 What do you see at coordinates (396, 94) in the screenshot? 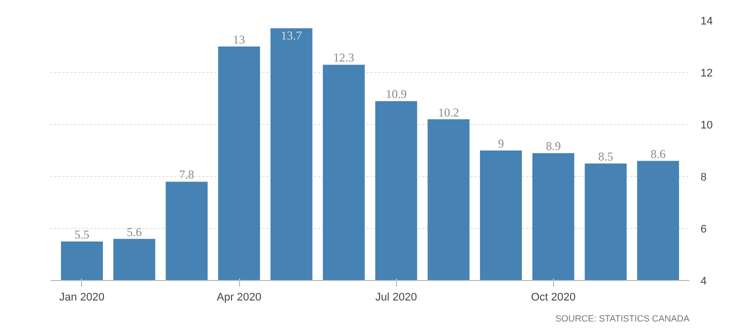
I see `data-label: 10.9` at bounding box center [396, 94].